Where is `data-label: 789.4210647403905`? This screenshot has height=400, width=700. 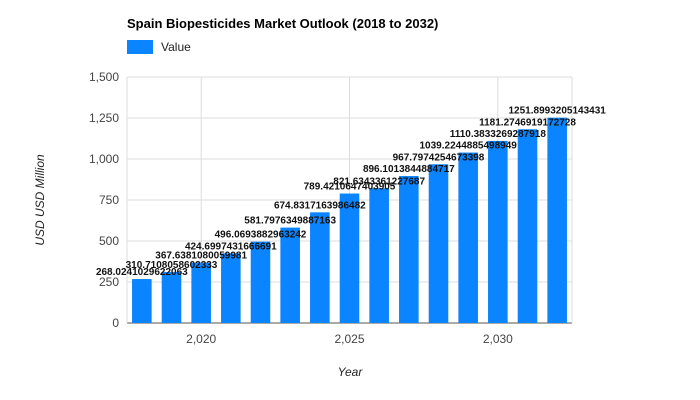 data-label: 789.4210647403905 is located at coordinates (350, 187).